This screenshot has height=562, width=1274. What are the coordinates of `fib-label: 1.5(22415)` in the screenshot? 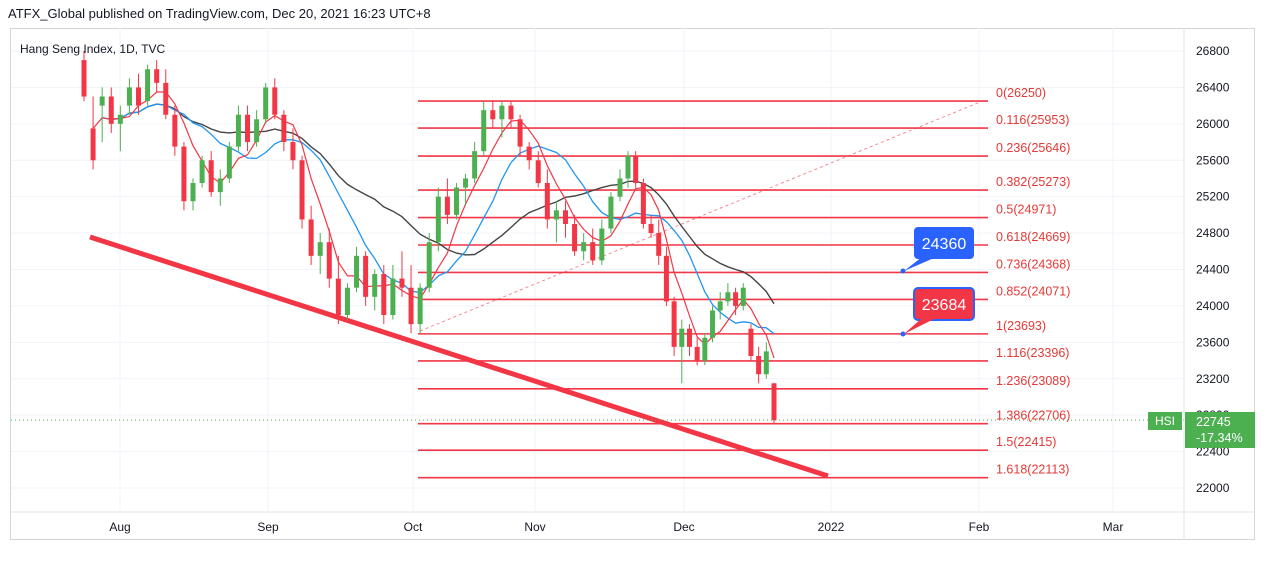 It's located at (1026, 442).